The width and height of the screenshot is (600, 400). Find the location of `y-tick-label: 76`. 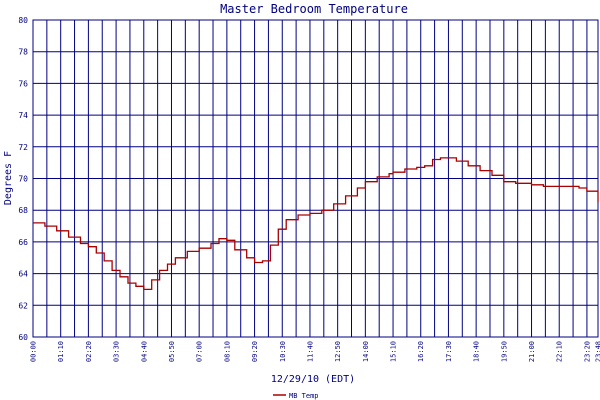

y-tick-label: 76 is located at coordinates (23, 83).